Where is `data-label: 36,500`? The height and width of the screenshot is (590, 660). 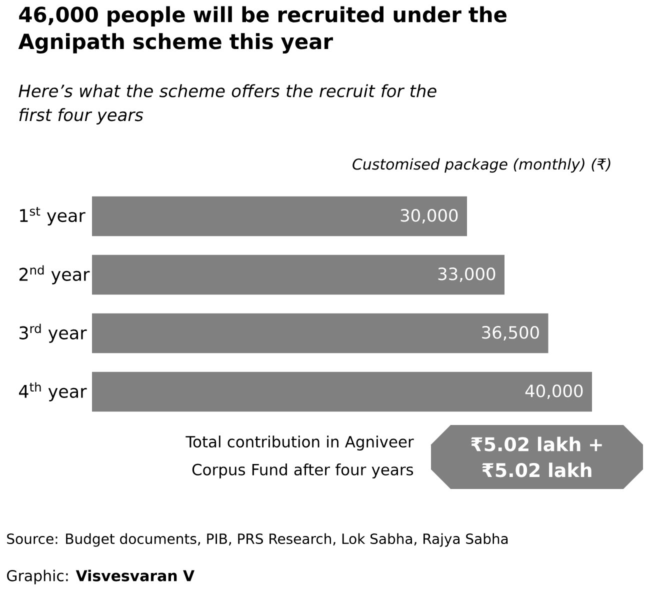 data-label: 36,500 is located at coordinates (510, 333).